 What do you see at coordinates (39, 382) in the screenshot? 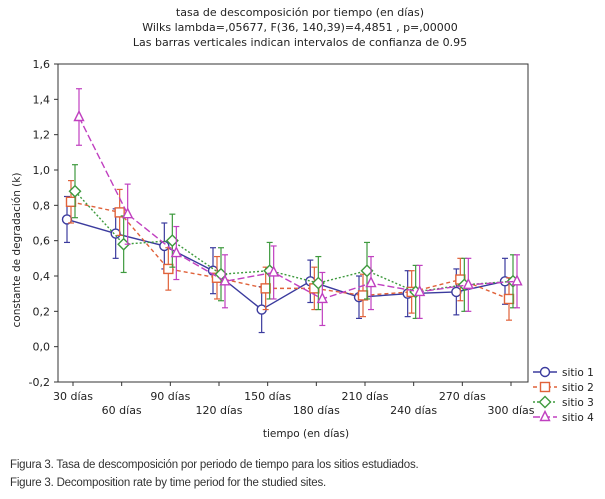
I see `y-tick-label: -0,2` at bounding box center [39, 382].